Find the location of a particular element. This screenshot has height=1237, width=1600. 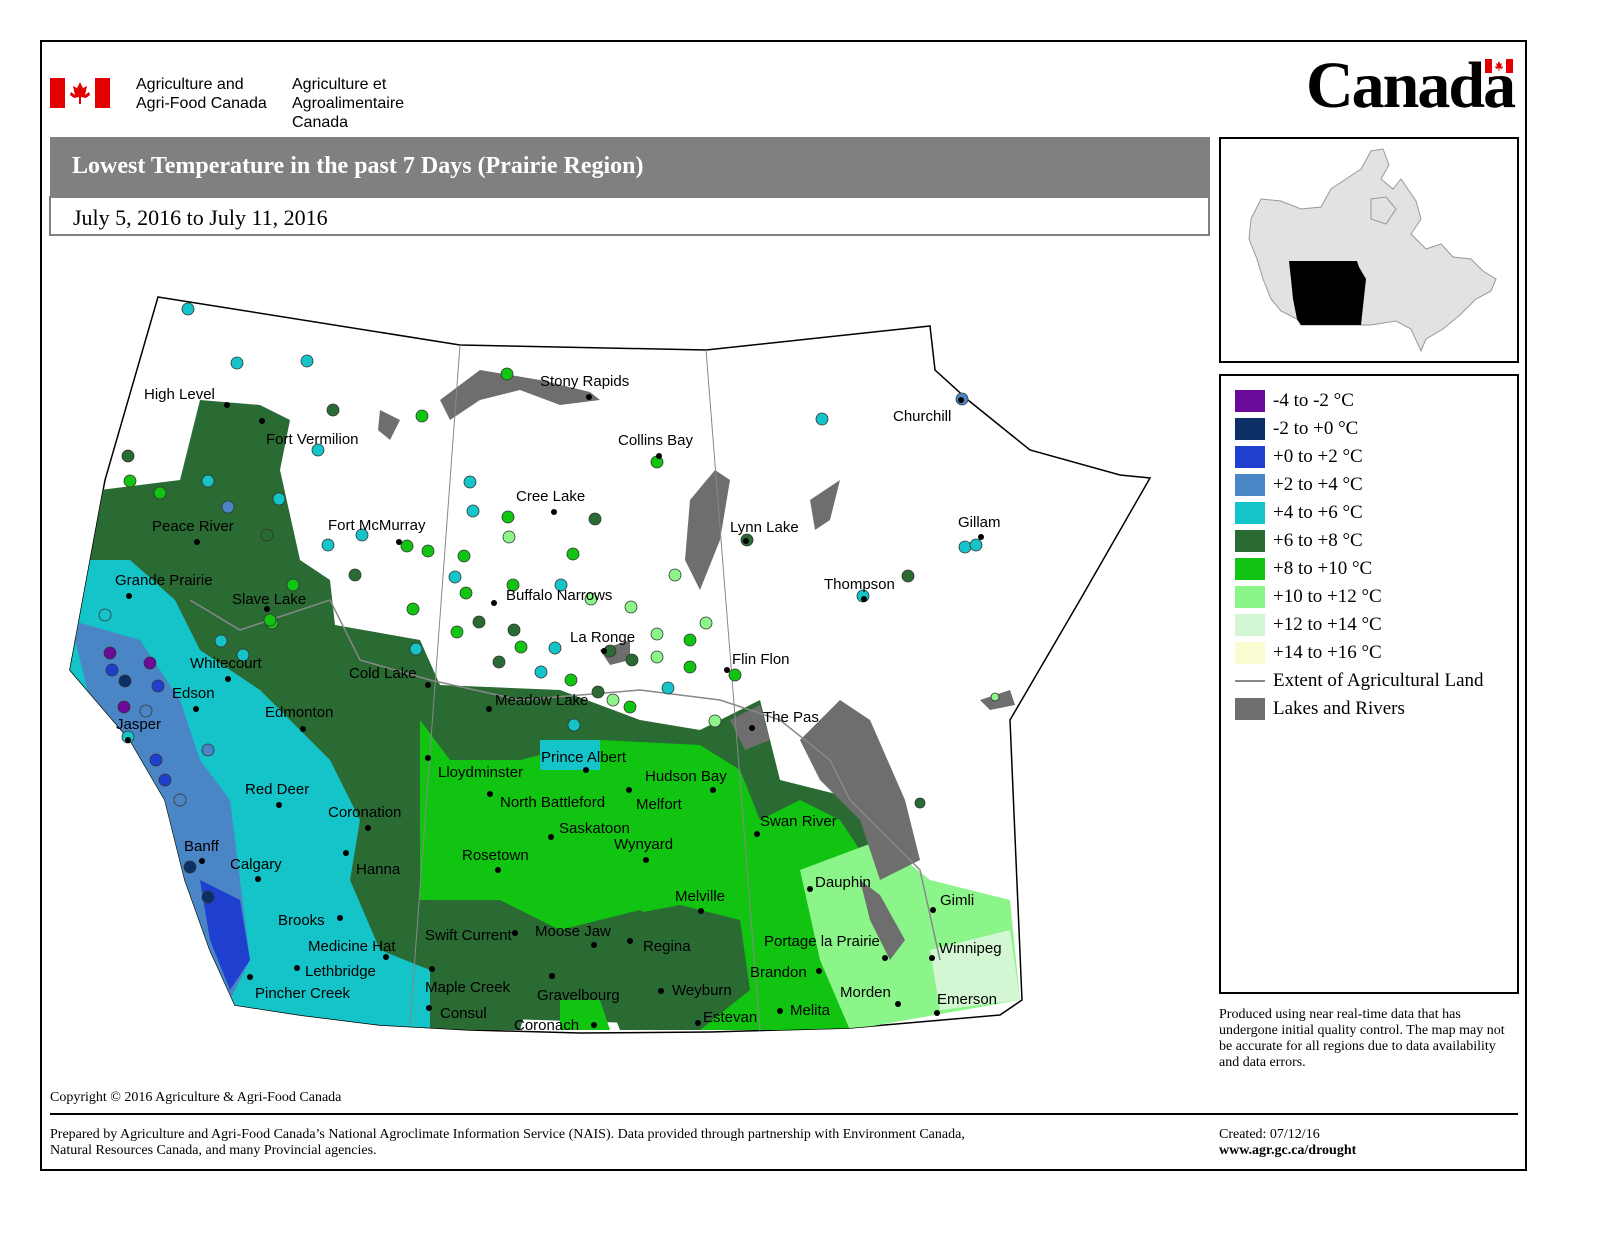

city-label: Rosetown is located at coordinates (495, 855).